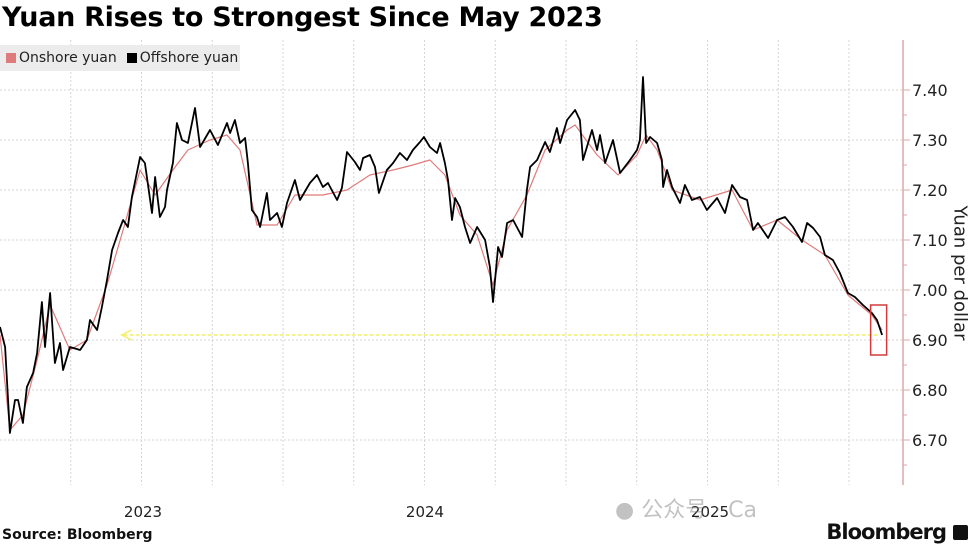 The image size is (972, 546). I want to click on legend: Onshore yuan Offshore yuan, so click(120, 58).